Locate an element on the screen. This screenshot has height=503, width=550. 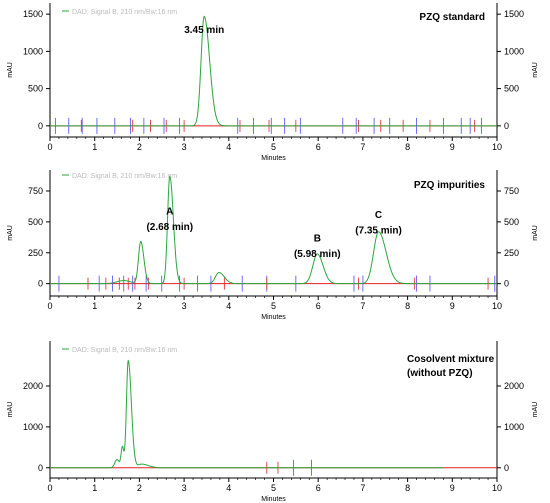
panel-title: PZQ standard is located at coordinates (452, 17).